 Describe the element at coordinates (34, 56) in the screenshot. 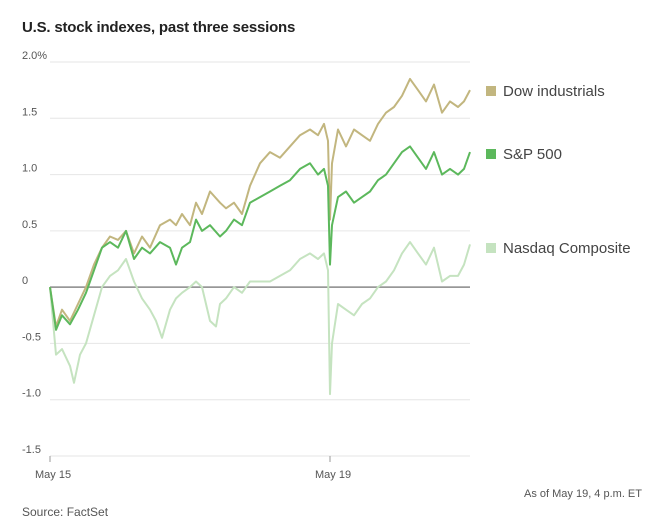

I see `y-tick-label: 2.0%` at that location.